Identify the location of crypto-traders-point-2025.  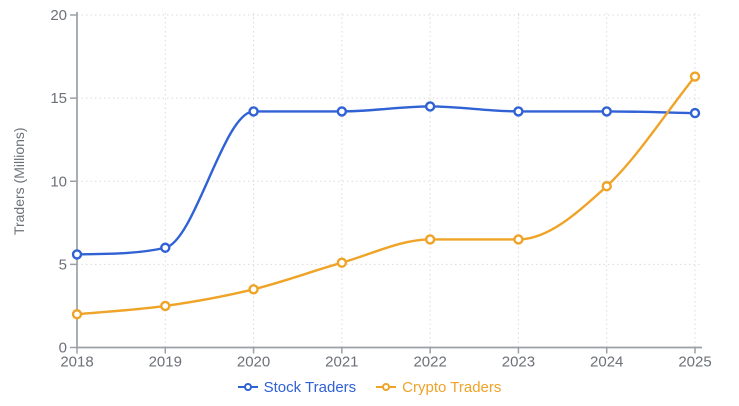
(695, 76).